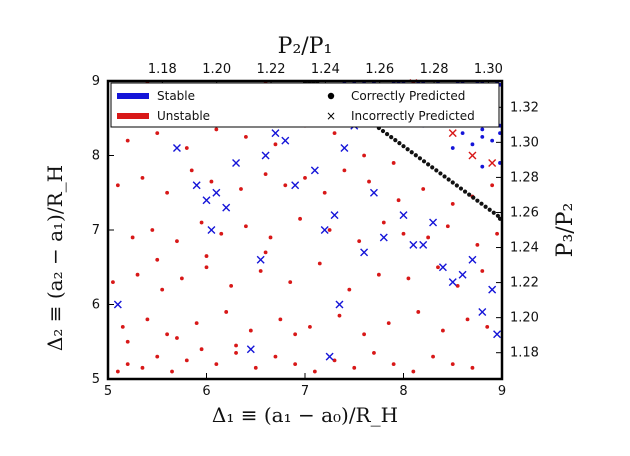 The width and height of the screenshot is (630, 456). Describe the element at coordinates (305, 415) in the screenshot. I see `x-axis-title: Δ₁ ≡ (a₁ − a₀)/R_H` at that location.